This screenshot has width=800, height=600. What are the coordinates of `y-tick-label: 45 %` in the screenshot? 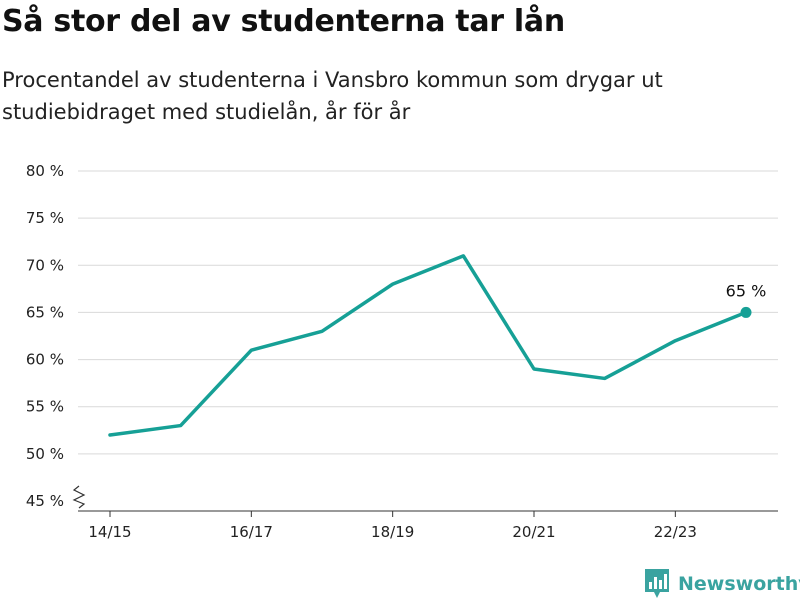 It's located at (45, 501).